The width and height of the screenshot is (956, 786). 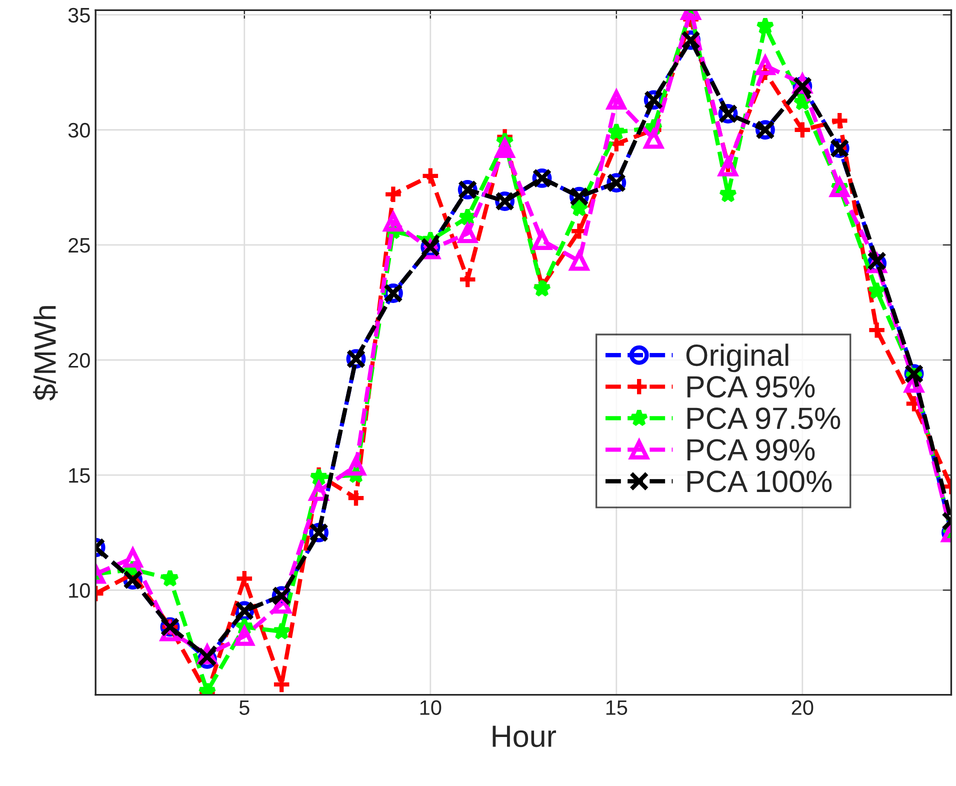 I want to click on y-tick-label: 20, so click(x=79, y=360).